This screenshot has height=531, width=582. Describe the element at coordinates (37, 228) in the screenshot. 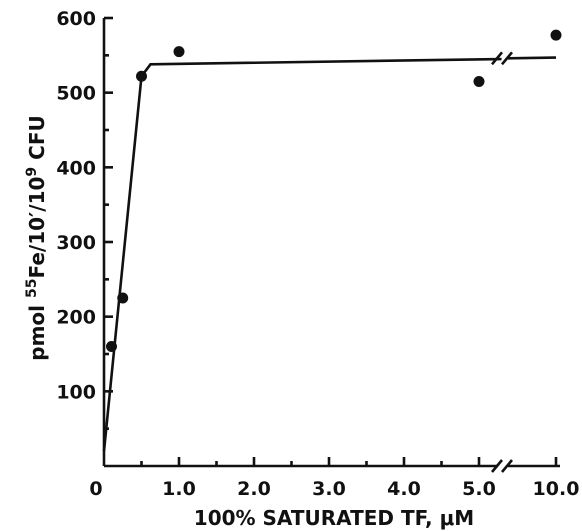

I see `y-axis-title-fe: Fe/10′/10` at that location.